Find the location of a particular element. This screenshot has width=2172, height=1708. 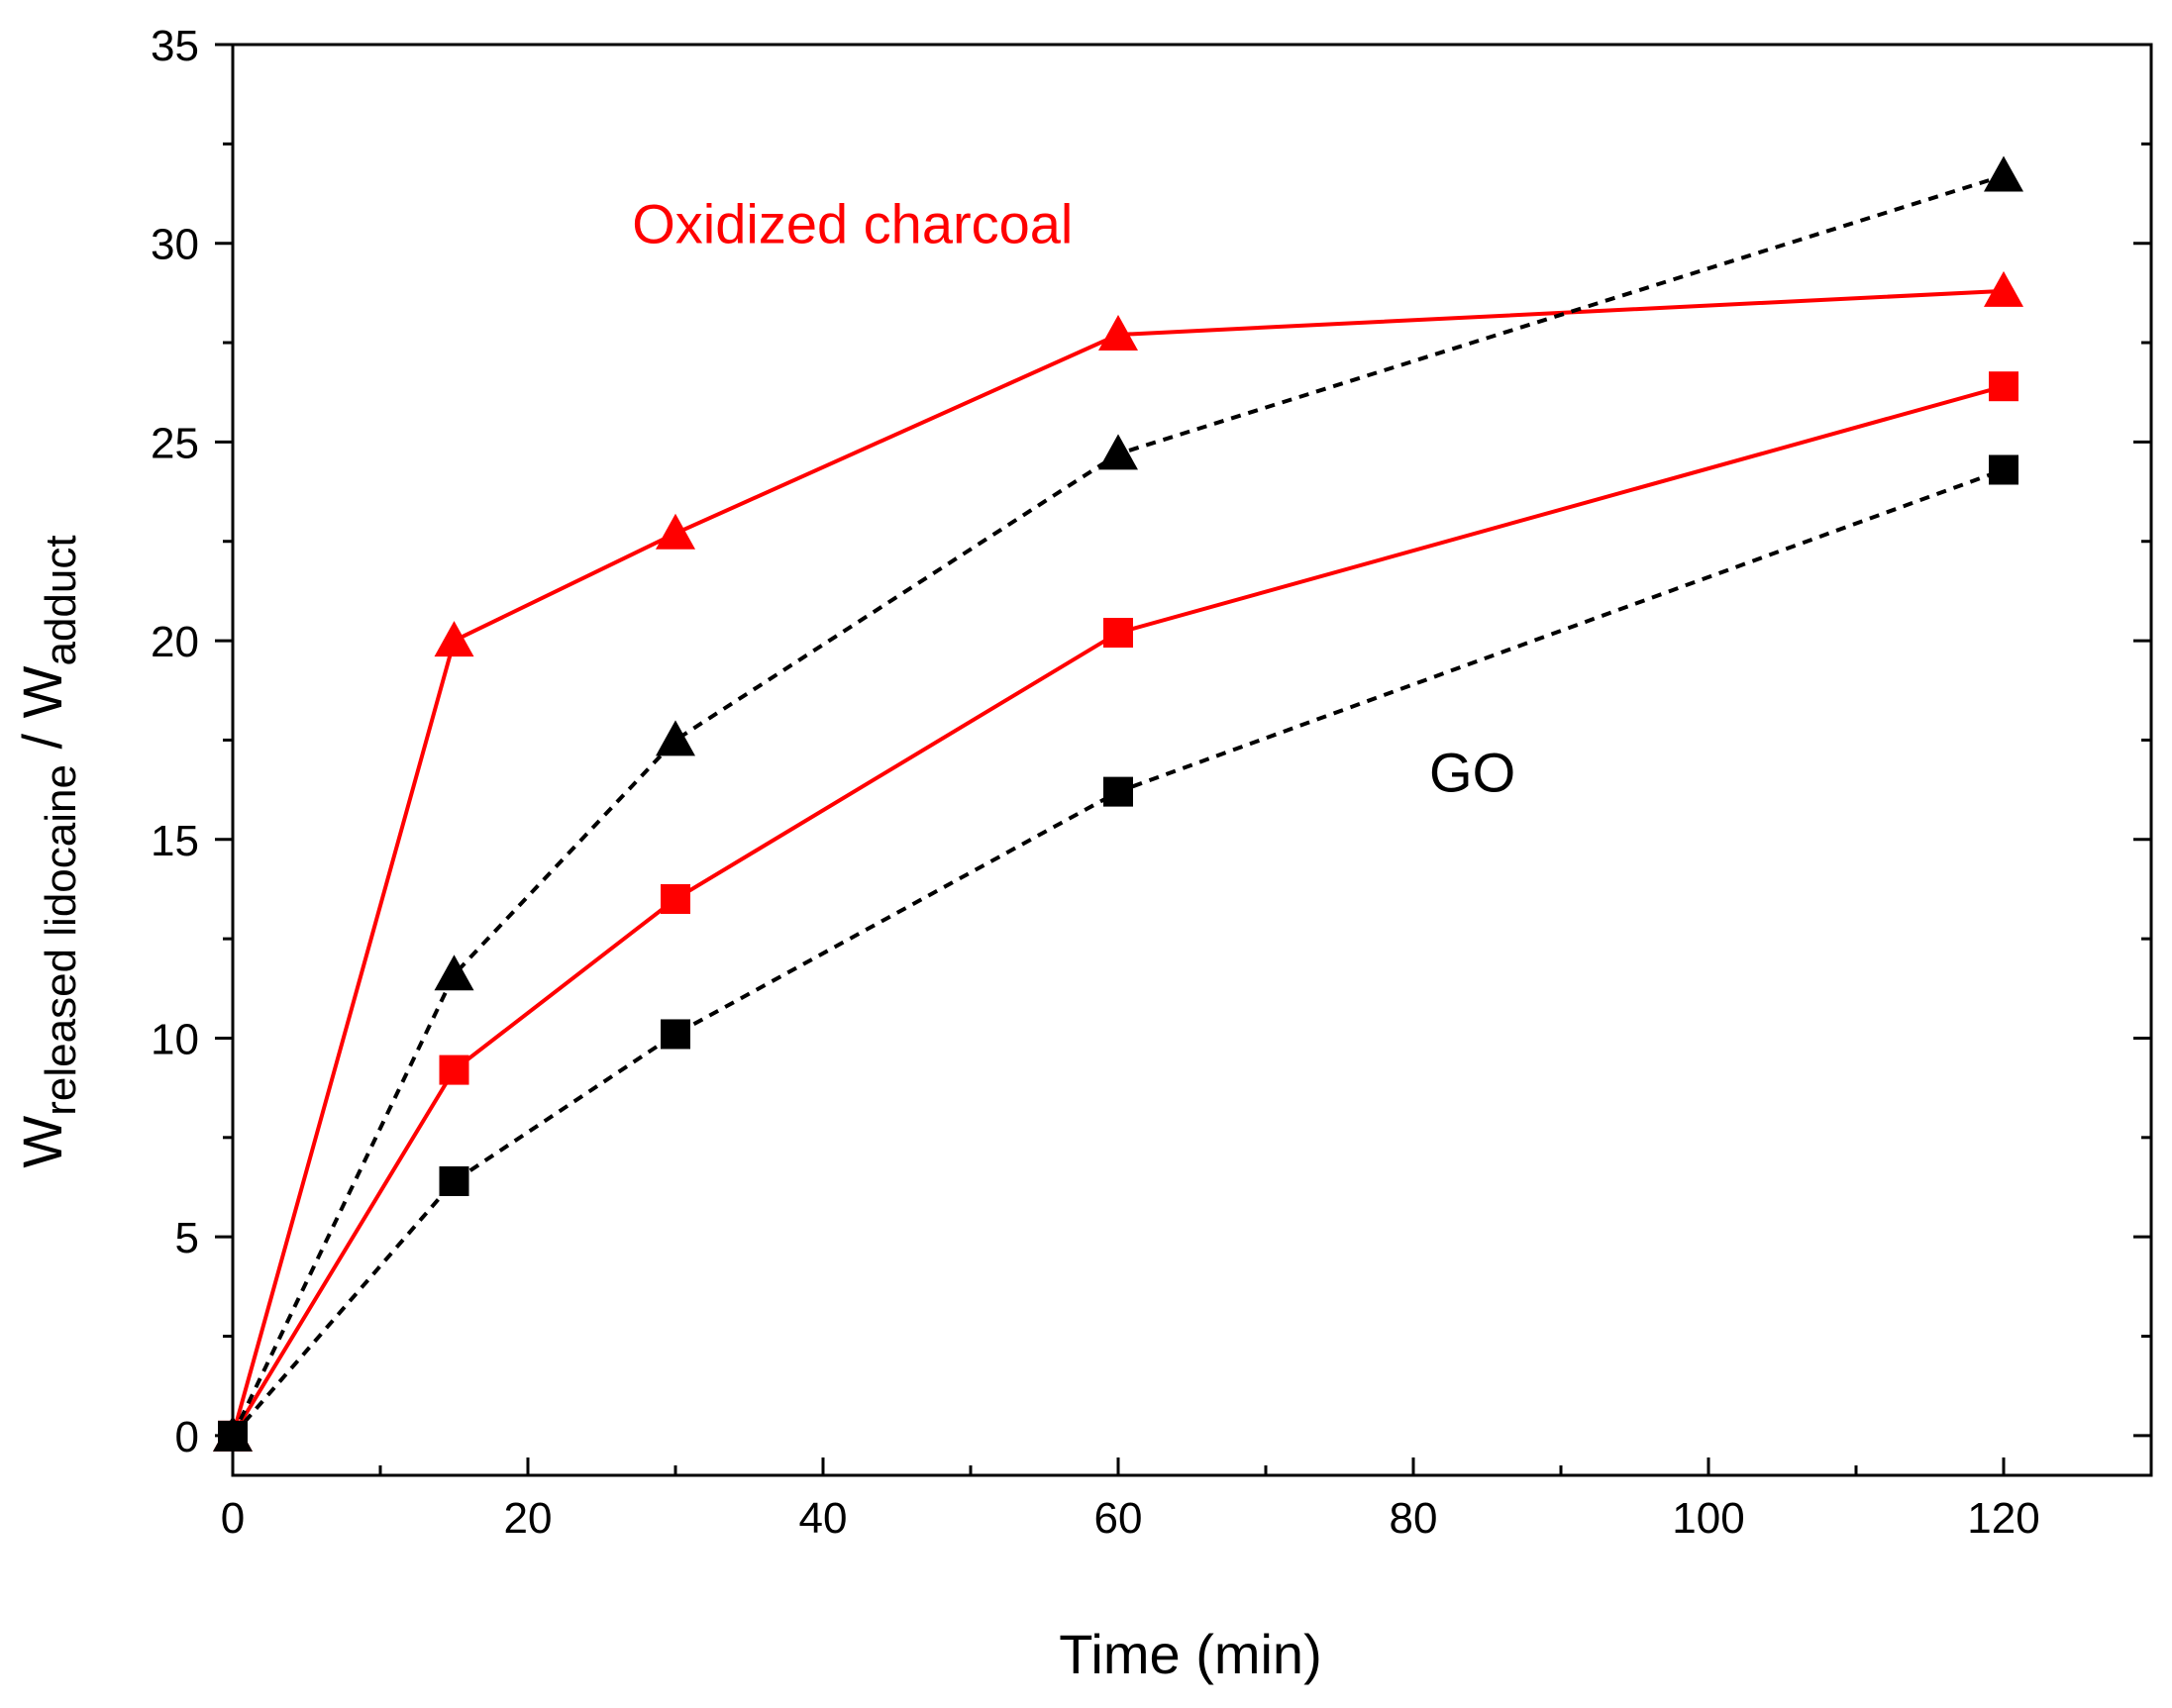

x-tick-label: 60 is located at coordinates (1118, 1518).